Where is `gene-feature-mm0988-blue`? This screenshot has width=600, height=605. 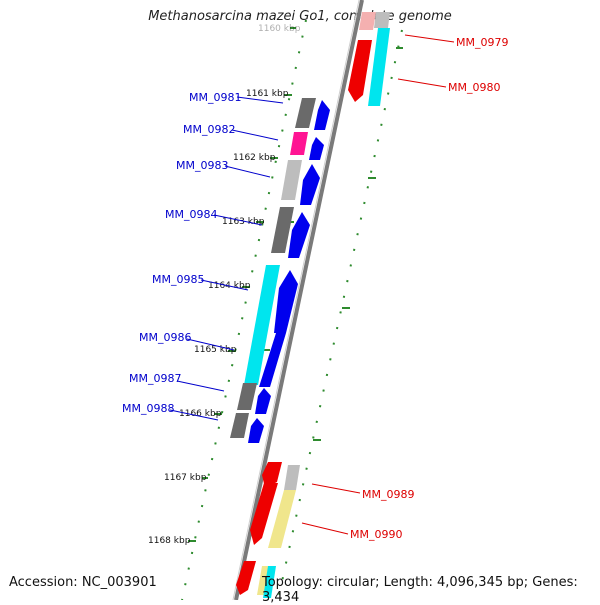 gene-feature-mm0988-blue is located at coordinates (256, 430).